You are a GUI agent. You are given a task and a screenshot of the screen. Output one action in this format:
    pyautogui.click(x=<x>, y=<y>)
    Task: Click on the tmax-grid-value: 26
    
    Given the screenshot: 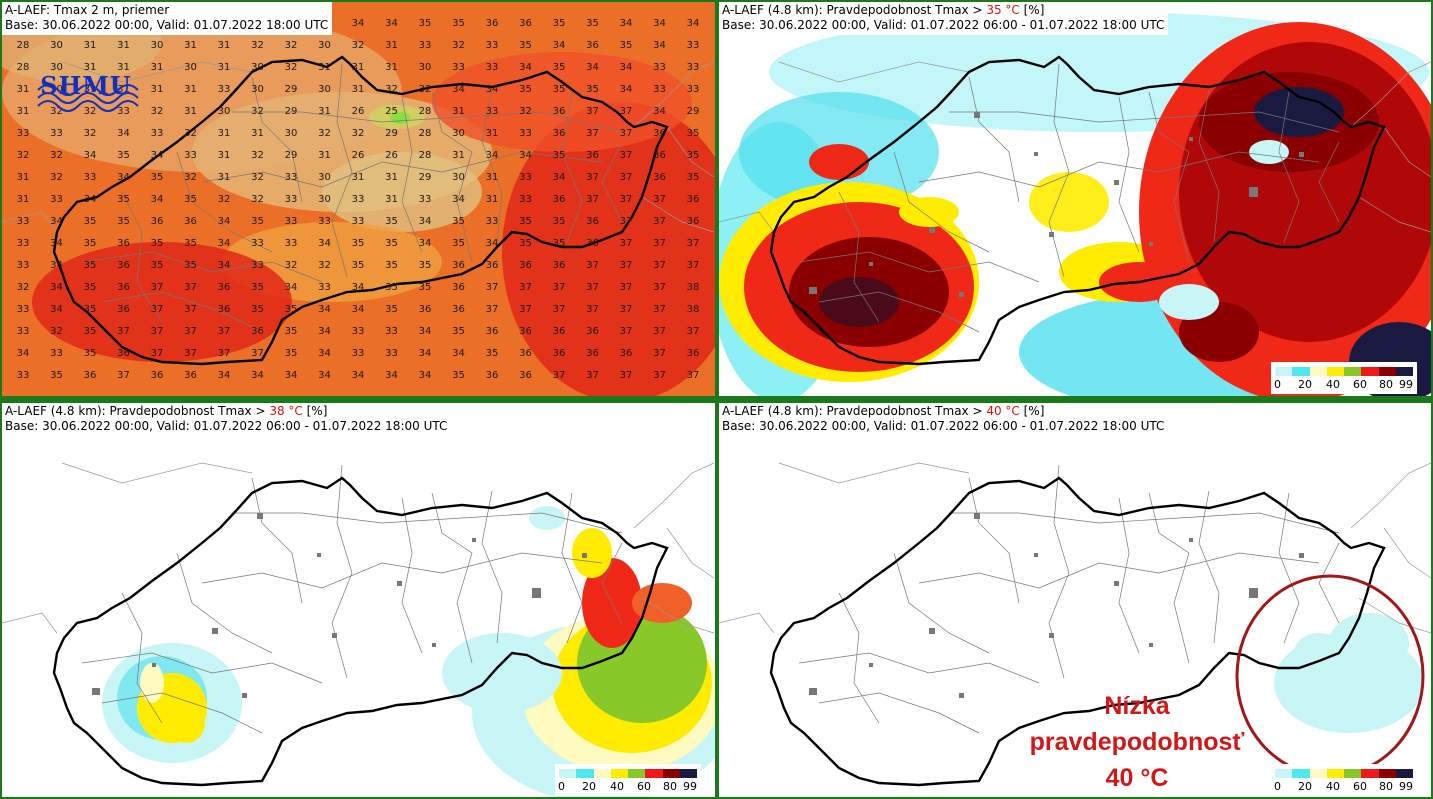 What is the action you would take?
    pyautogui.click(x=358, y=111)
    